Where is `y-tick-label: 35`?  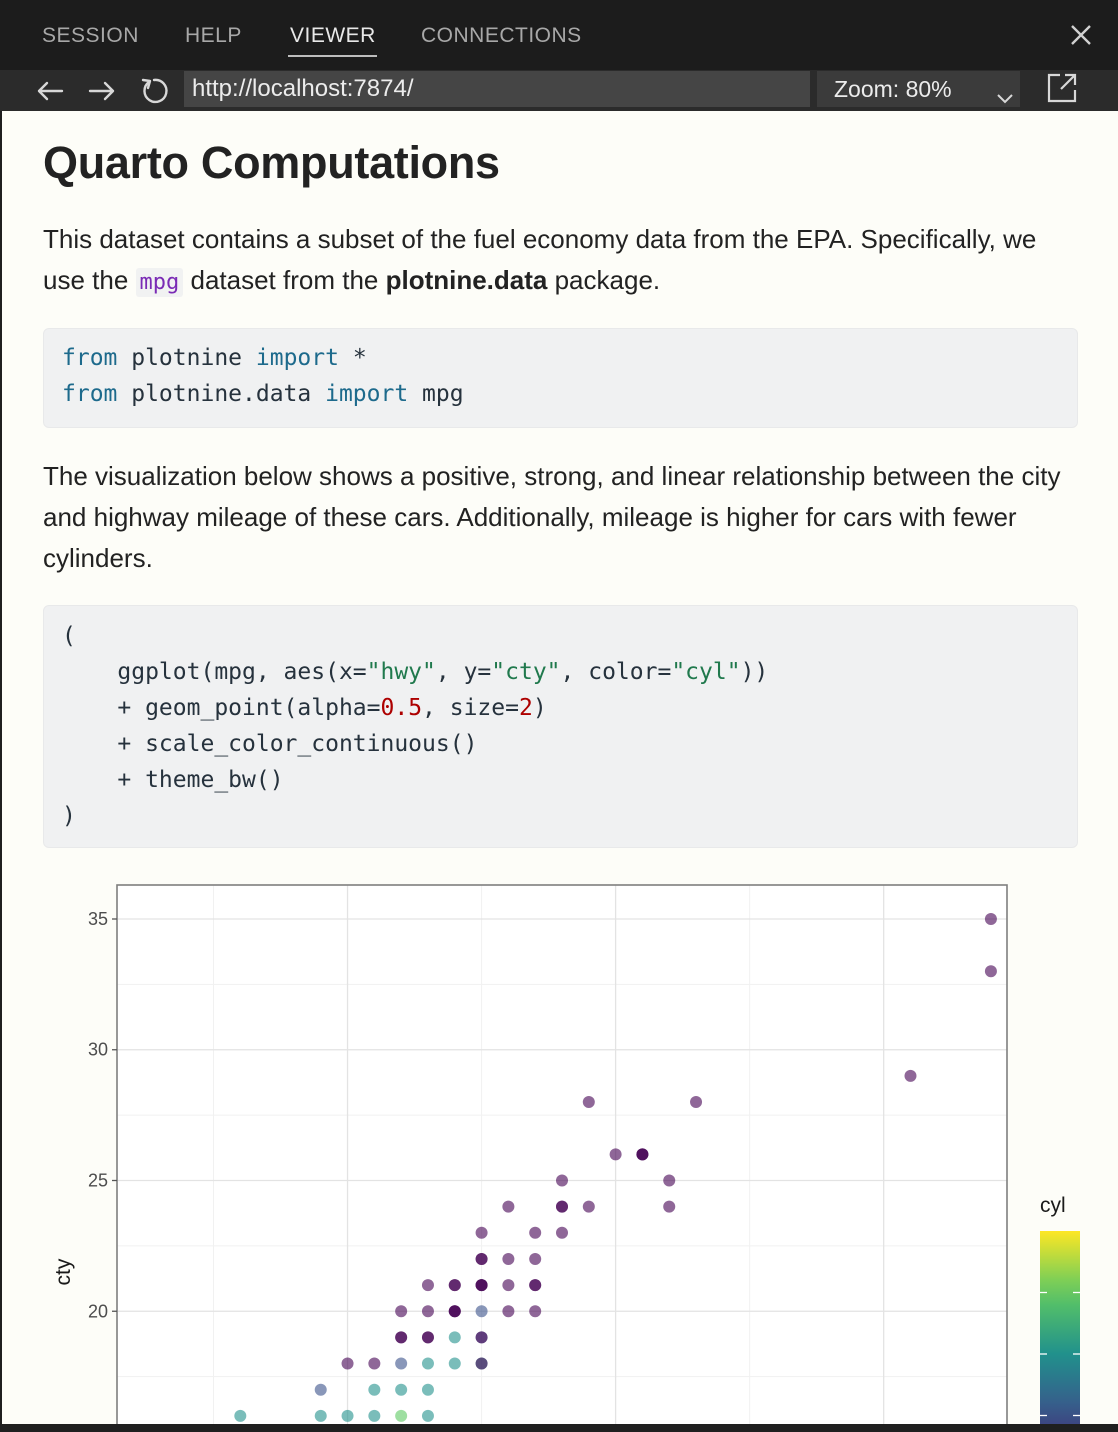 y-tick-label: 35 is located at coordinates (98, 919).